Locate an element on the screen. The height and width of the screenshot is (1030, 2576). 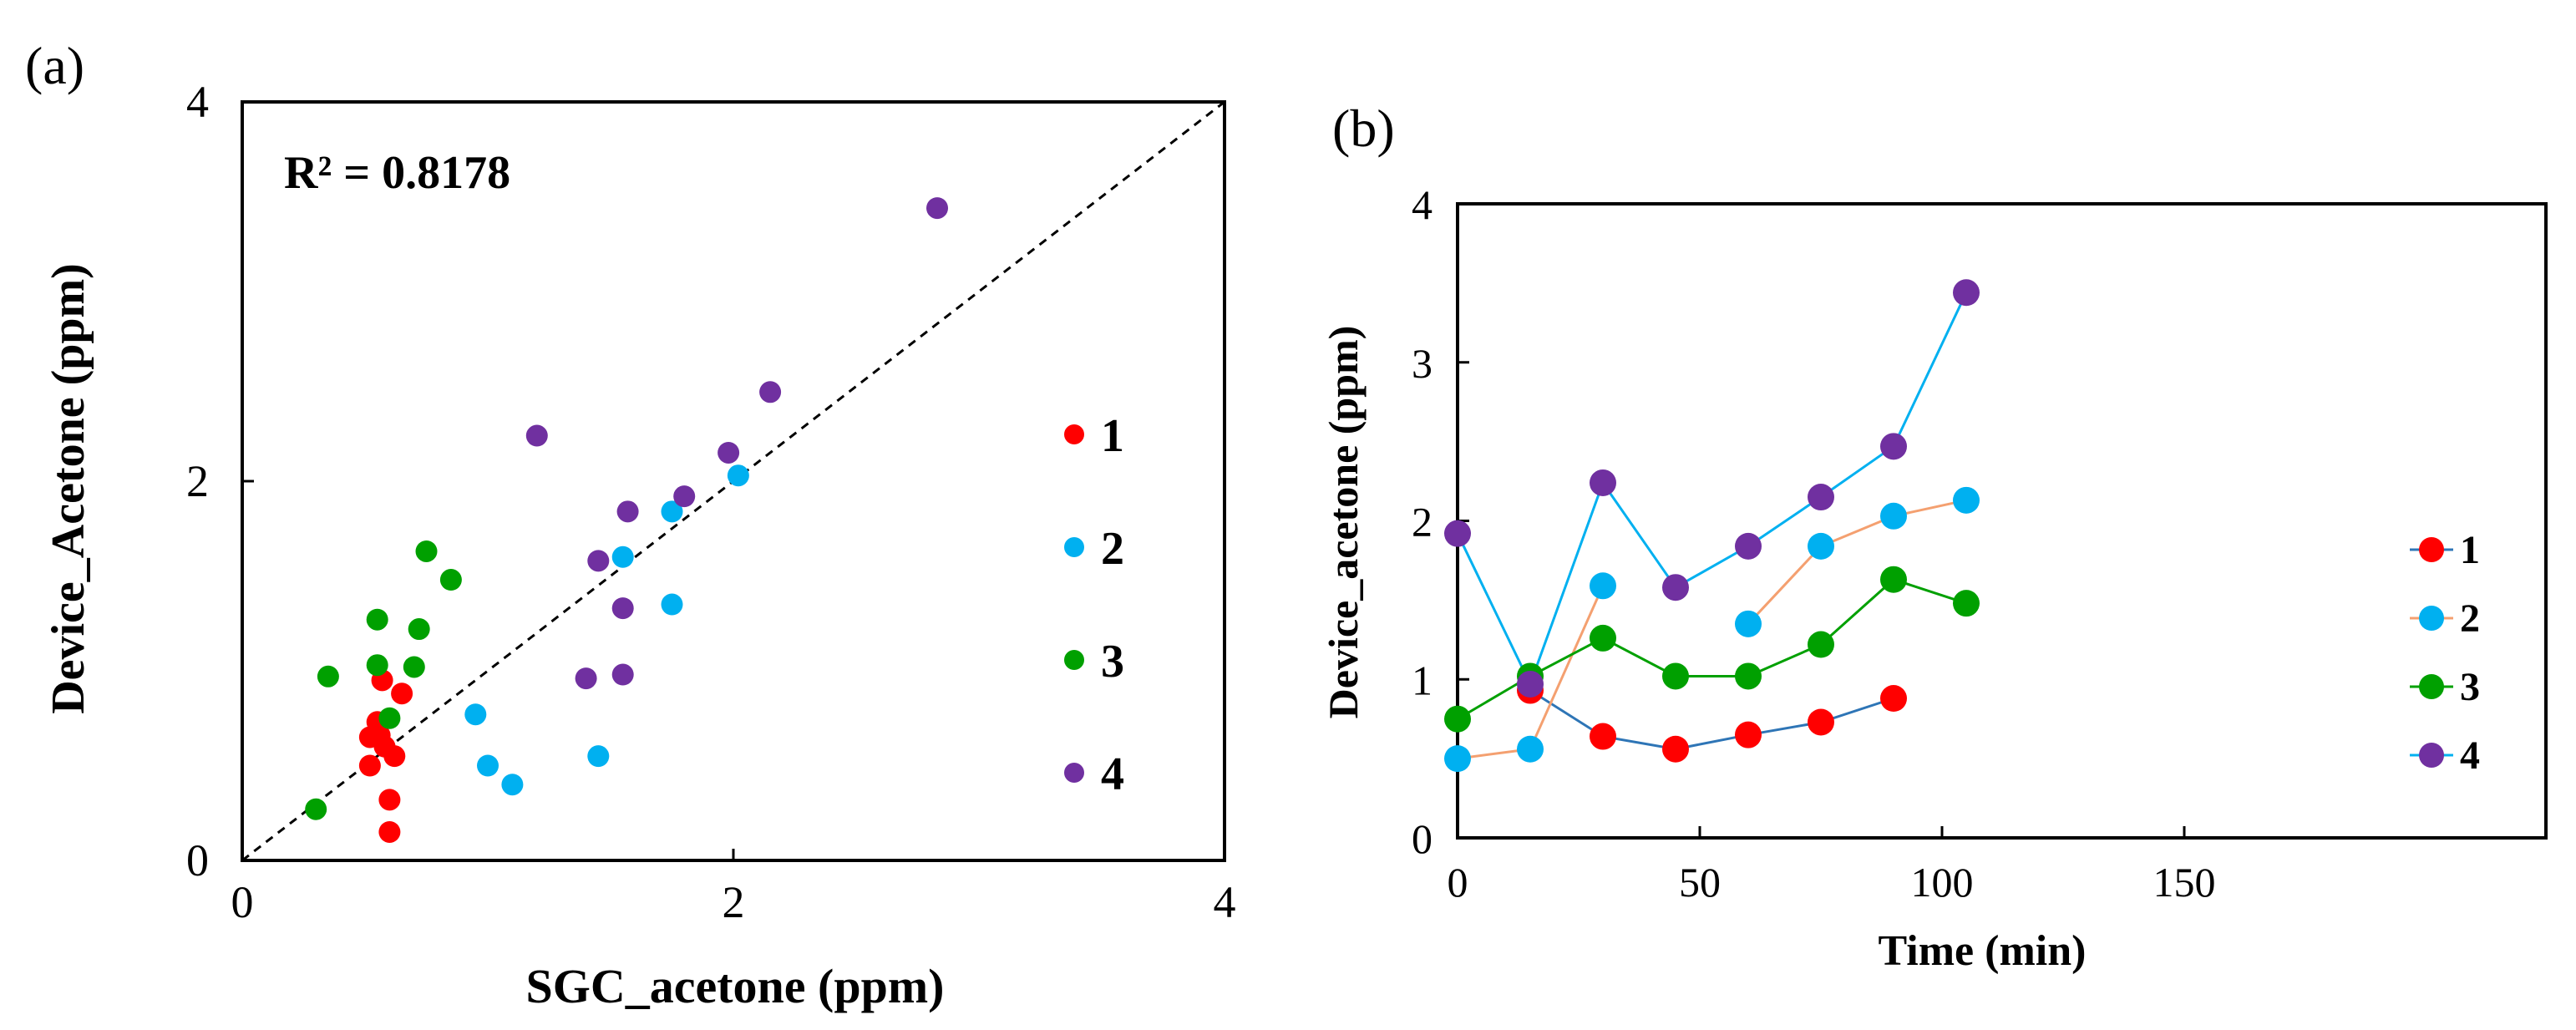
panel-a-y-tick-label: 0 is located at coordinates (197, 860).